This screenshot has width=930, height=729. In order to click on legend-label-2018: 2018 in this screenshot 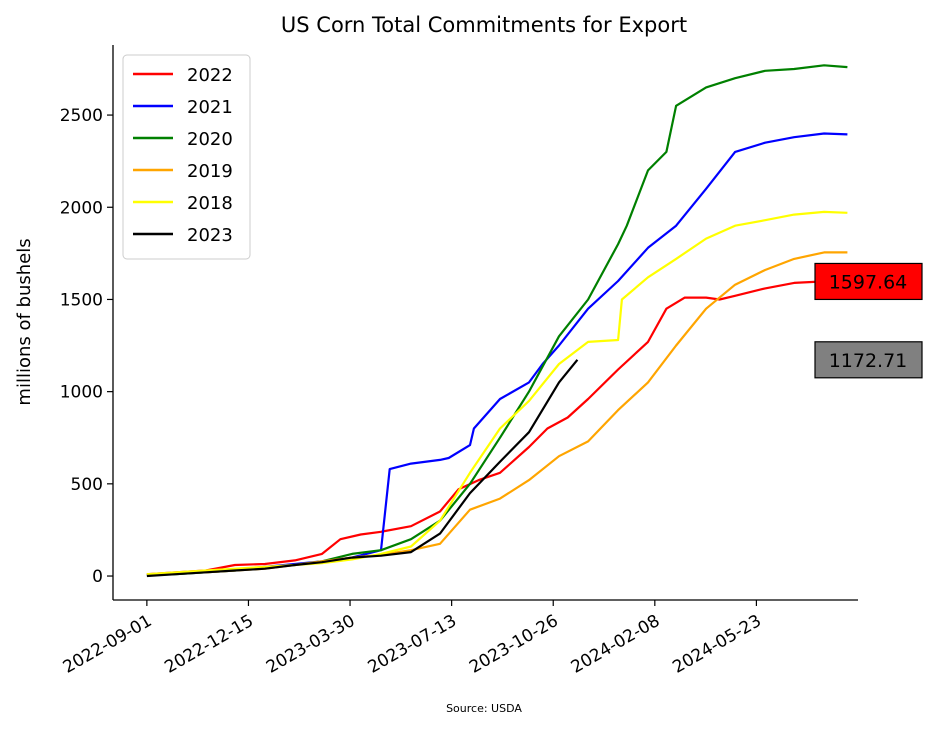, I will do `click(210, 203)`.